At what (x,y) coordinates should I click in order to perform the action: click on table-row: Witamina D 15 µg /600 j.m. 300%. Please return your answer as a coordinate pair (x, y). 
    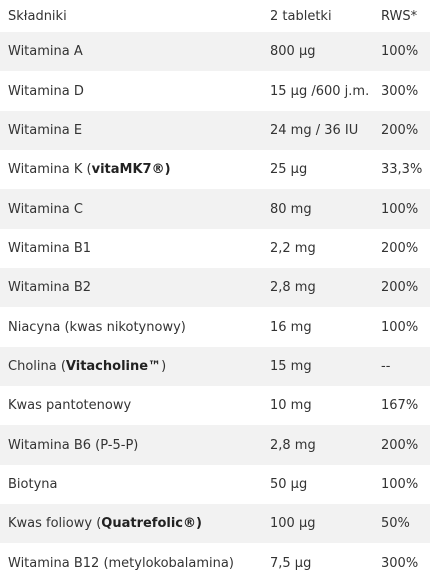
    Looking at the image, I should click on (215, 90).